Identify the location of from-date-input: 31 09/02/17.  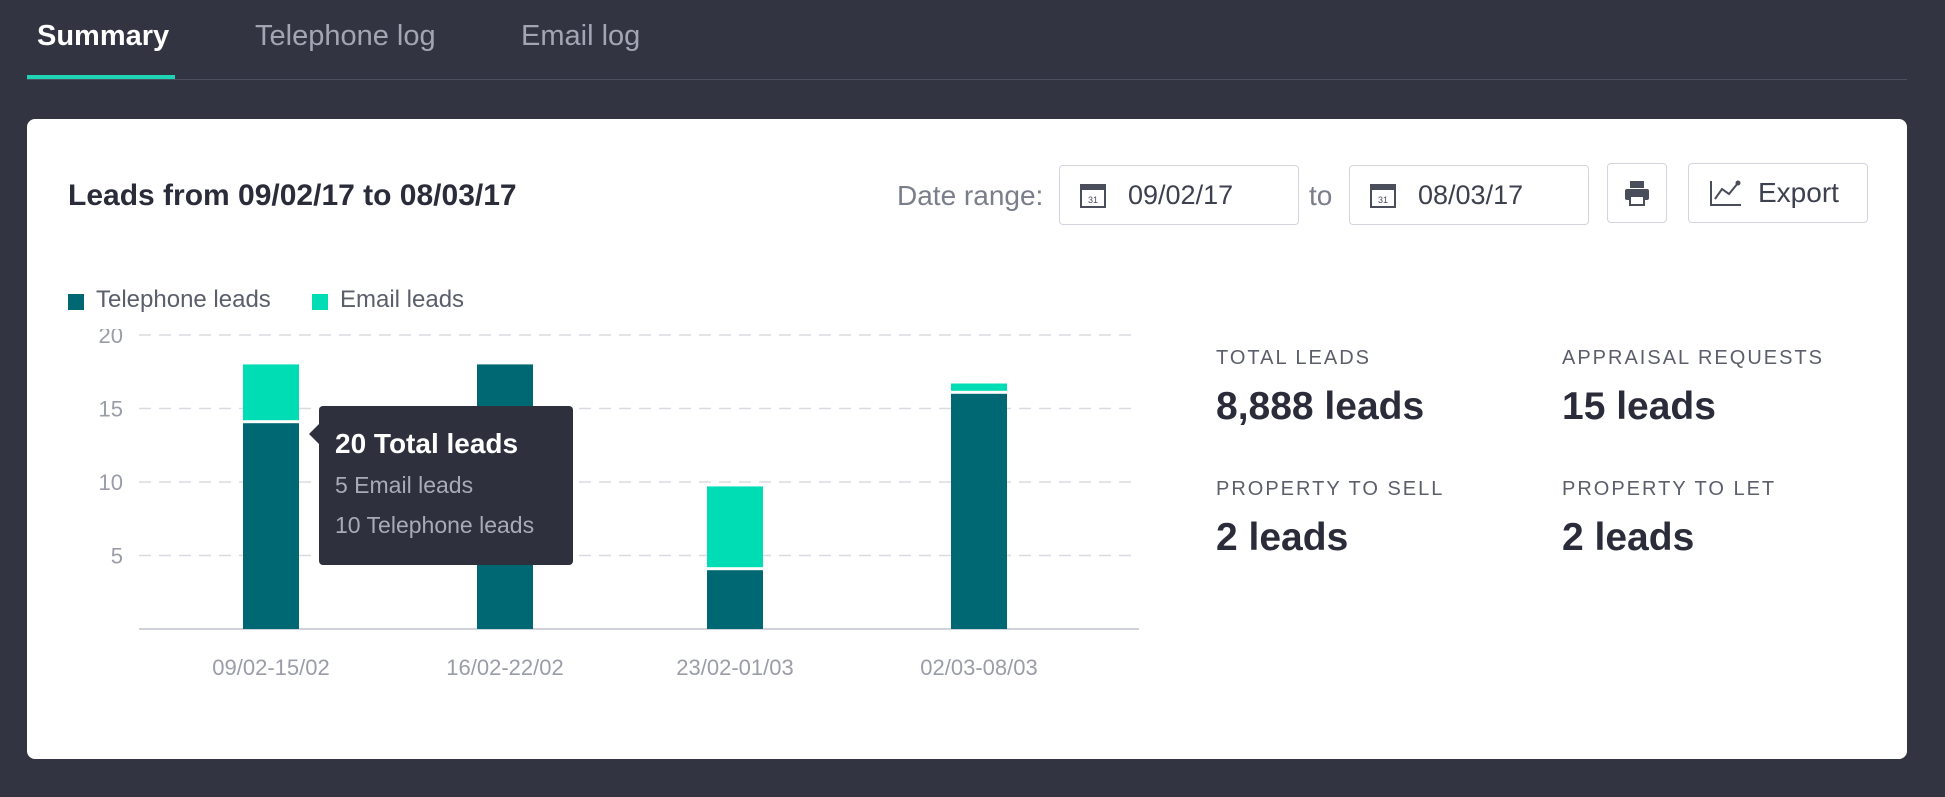
(1179, 195).